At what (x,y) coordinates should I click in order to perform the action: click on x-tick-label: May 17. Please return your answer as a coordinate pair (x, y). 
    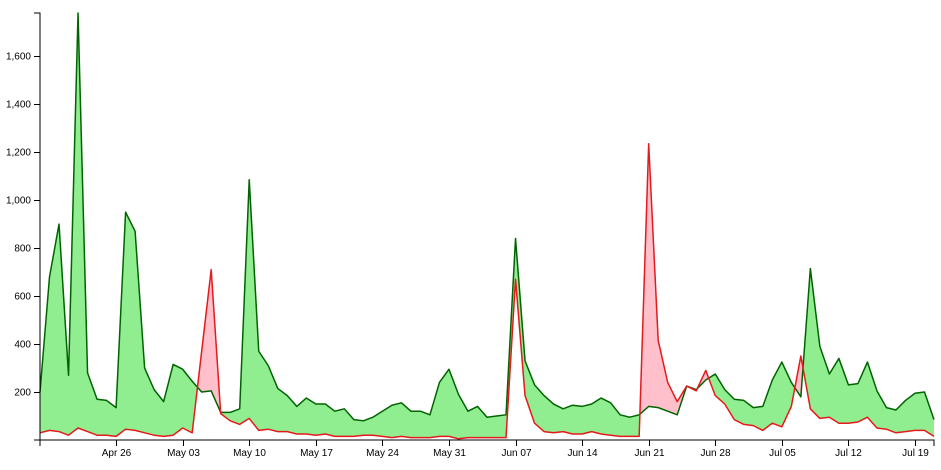
    Looking at the image, I should click on (316, 453).